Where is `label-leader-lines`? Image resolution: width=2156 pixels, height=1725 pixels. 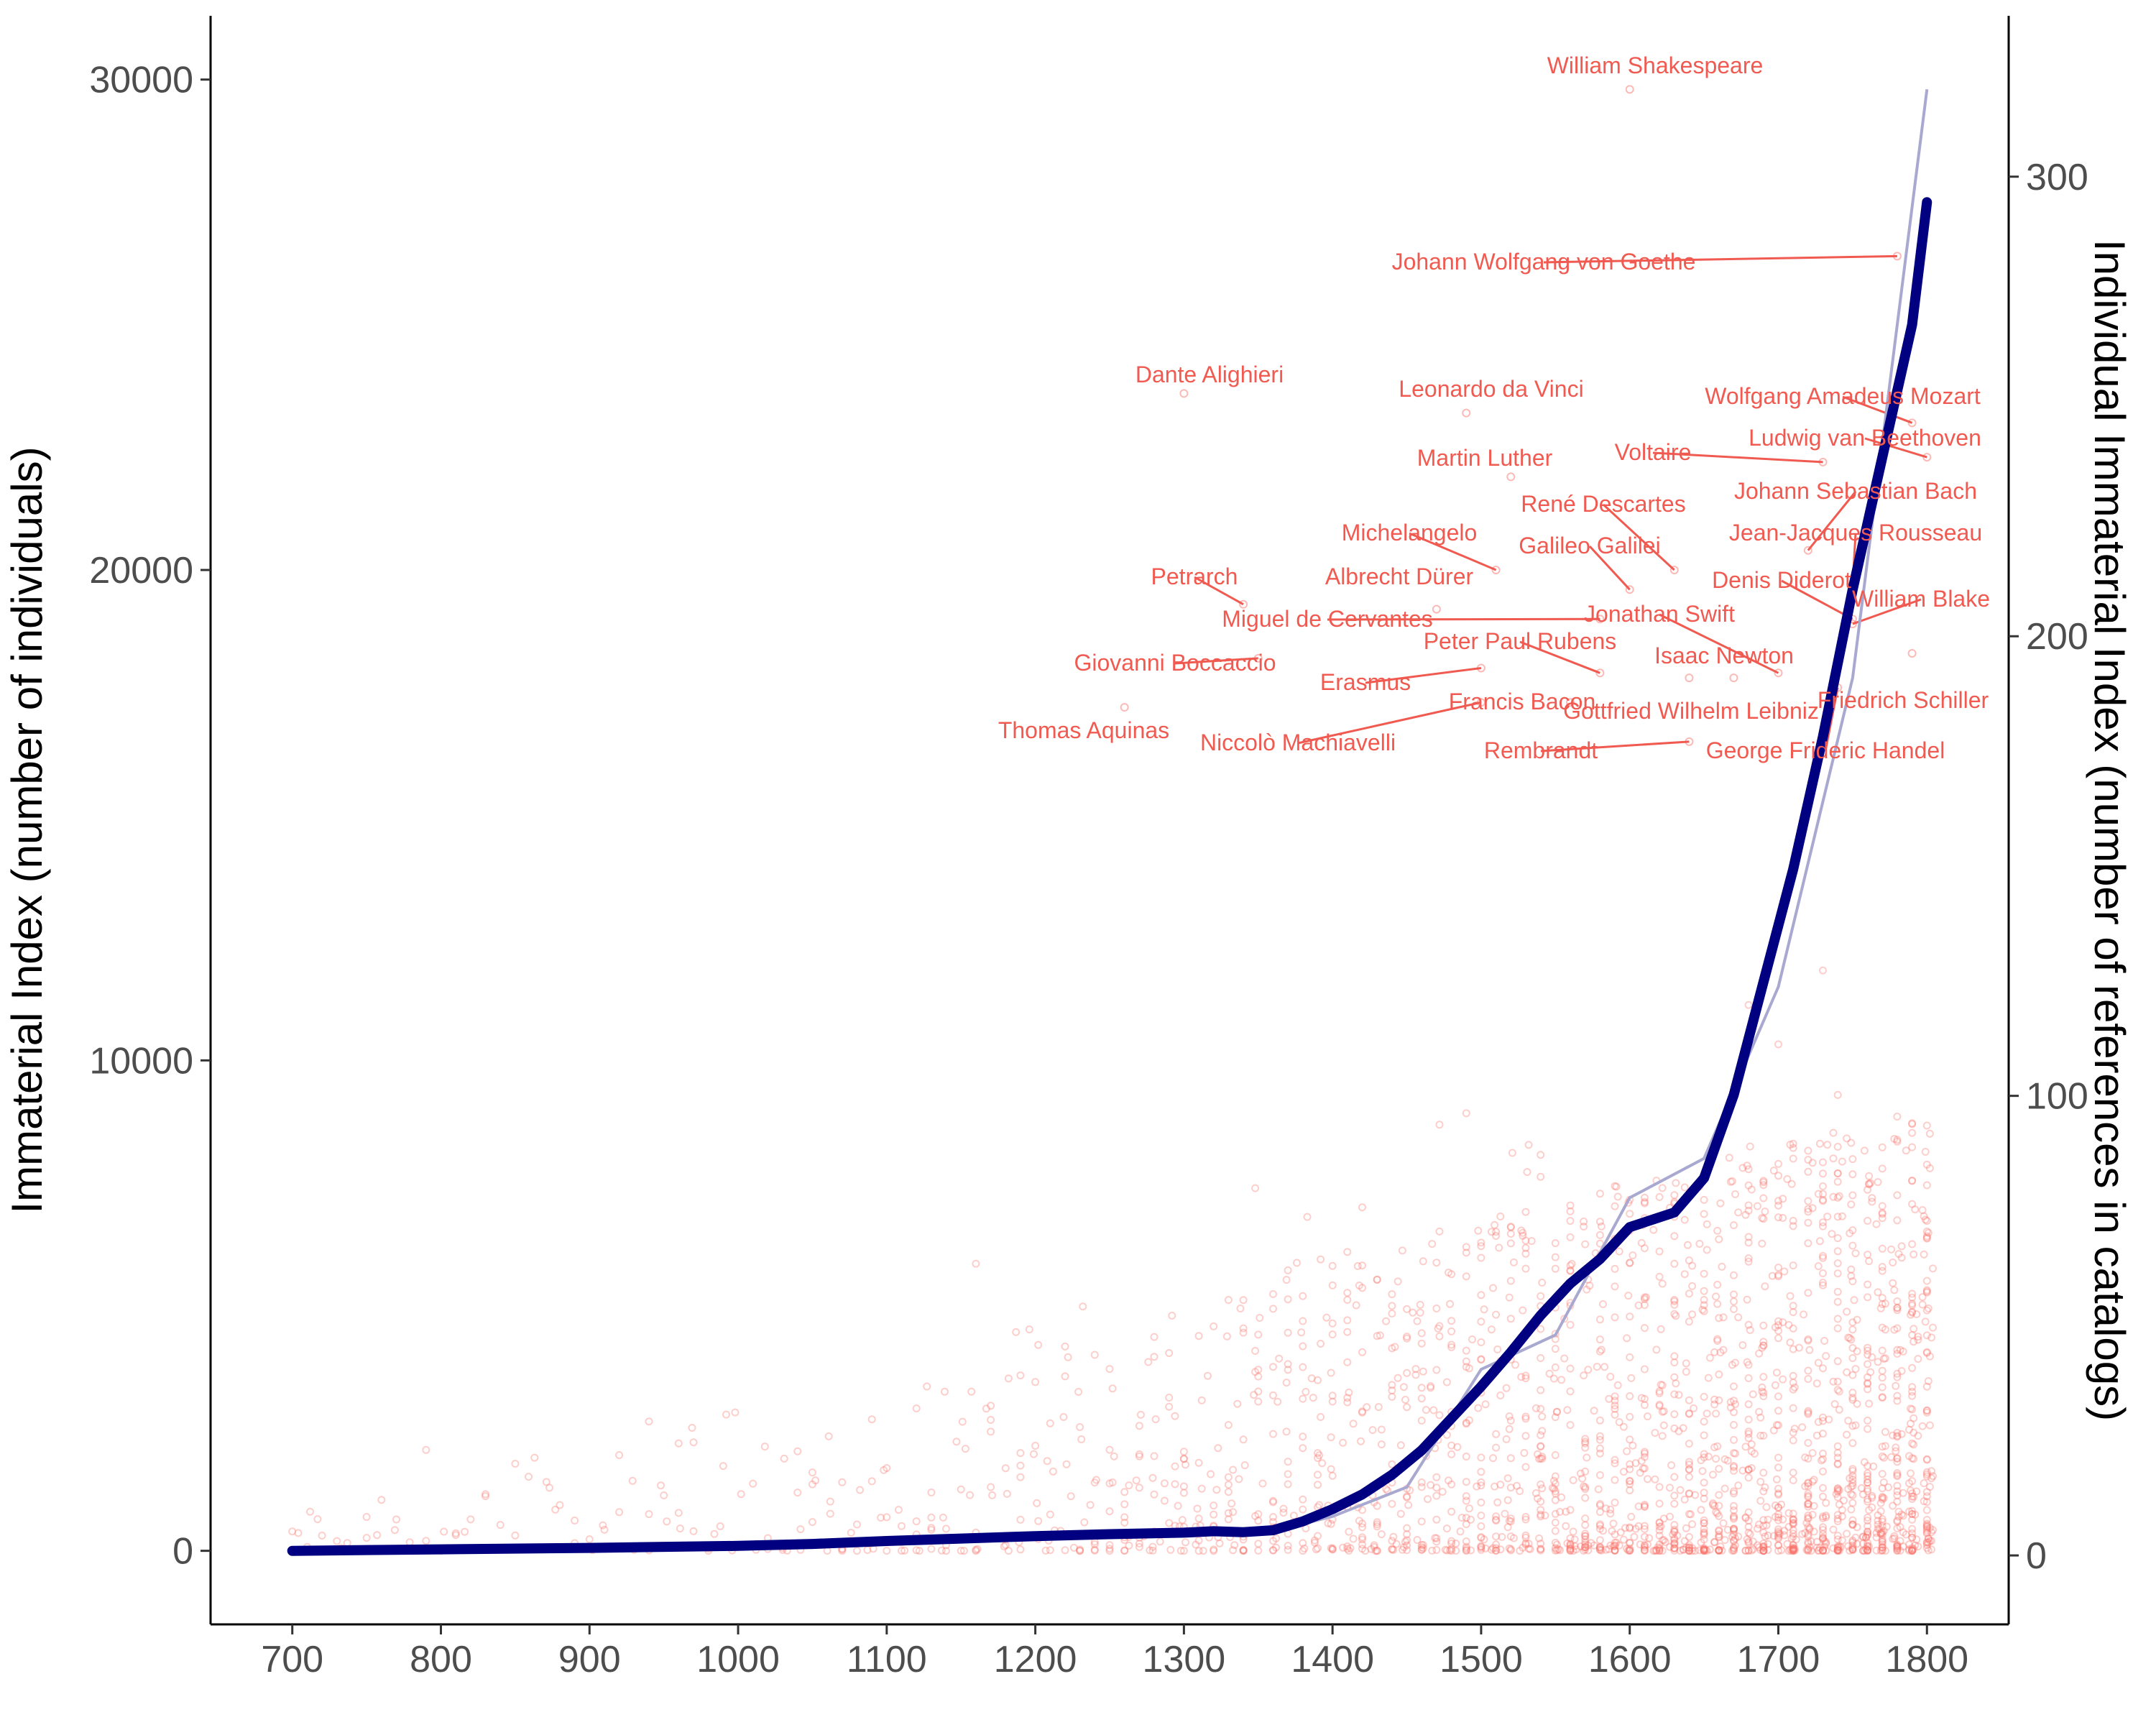
label-leader-lines is located at coordinates (1551, 503).